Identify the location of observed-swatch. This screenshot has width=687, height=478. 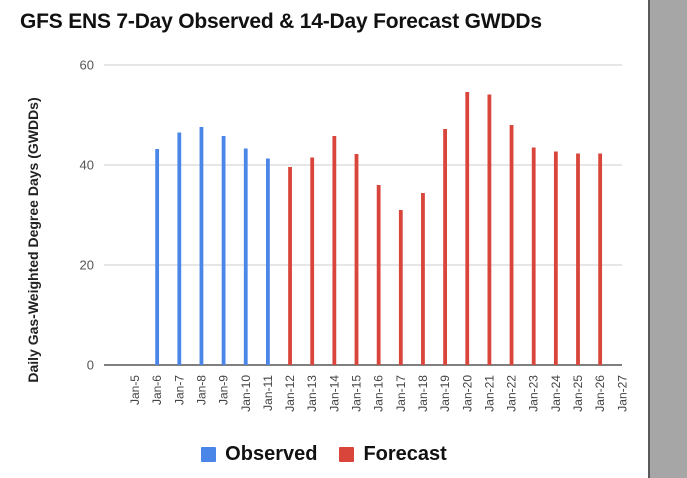
(209, 454).